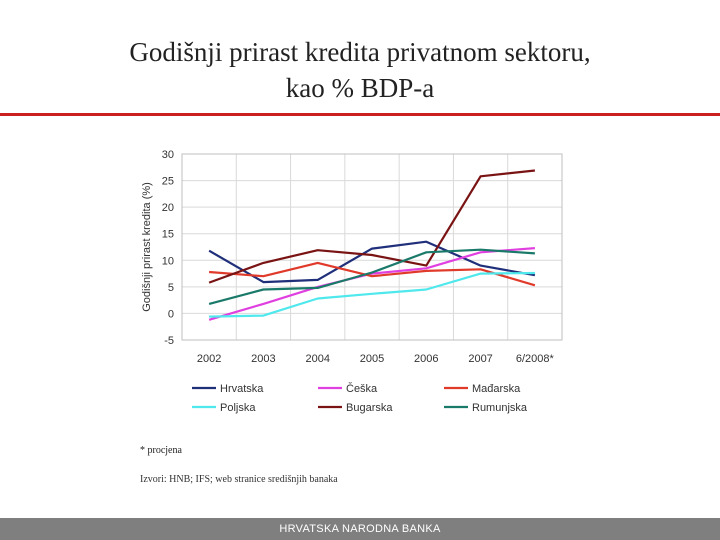 Image resolution: width=720 pixels, height=540 pixels. Describe the element at coordinates (372, 226) in the screenshot. I see `series-line-Bugarska` at that location.